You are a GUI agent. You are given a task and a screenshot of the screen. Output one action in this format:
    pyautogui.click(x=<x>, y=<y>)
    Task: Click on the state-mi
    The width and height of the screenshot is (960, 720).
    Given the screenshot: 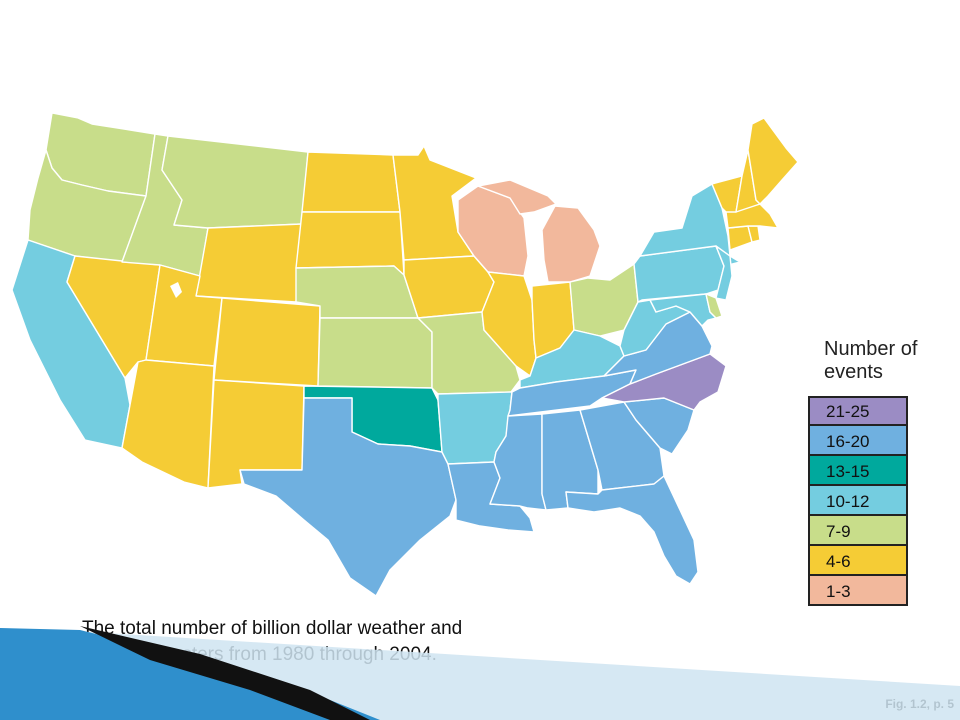 What is the action you would take?
    pyautogui.click(x=571, y=244)
    